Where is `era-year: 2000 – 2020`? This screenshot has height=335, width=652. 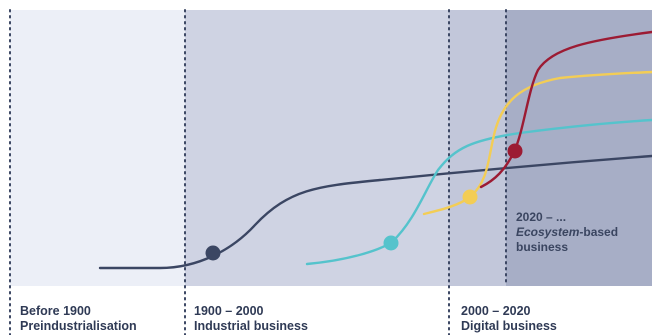
era-year: 2000 – 2020 is located at coordinates (496, 311).